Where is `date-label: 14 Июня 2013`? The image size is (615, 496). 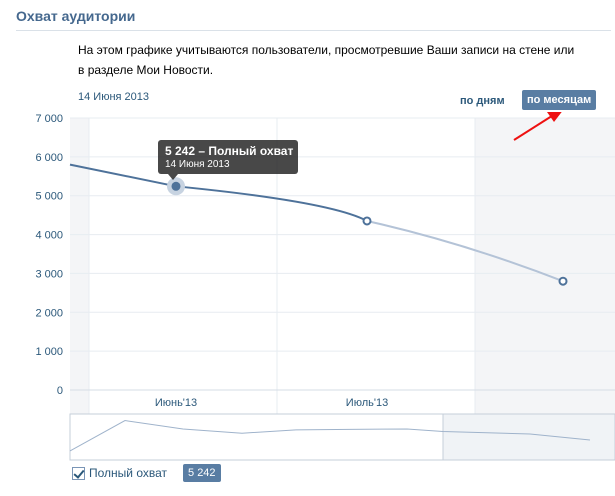 date-label: 14 Июня 2013 is located at coordinates (114, 97).